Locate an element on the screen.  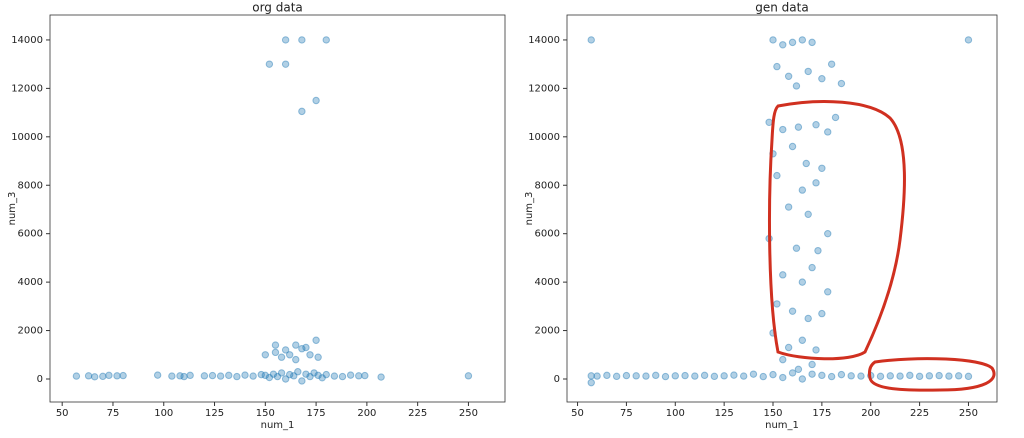
chart-title: gen data is located at coordinates (781, 8).